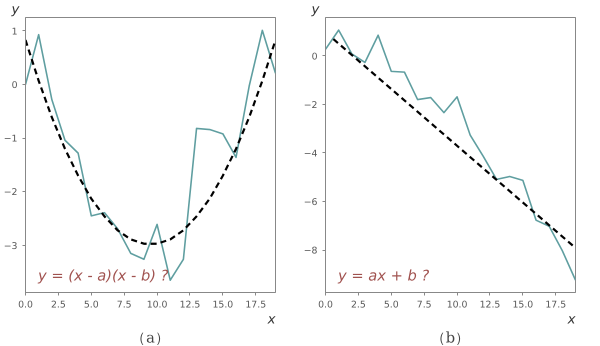 The image size is (600, 346). Describe the element at coordinates (103, 275) in the screenshot. I see `annotation: y = (x - a)(x - b) ?` at that location.